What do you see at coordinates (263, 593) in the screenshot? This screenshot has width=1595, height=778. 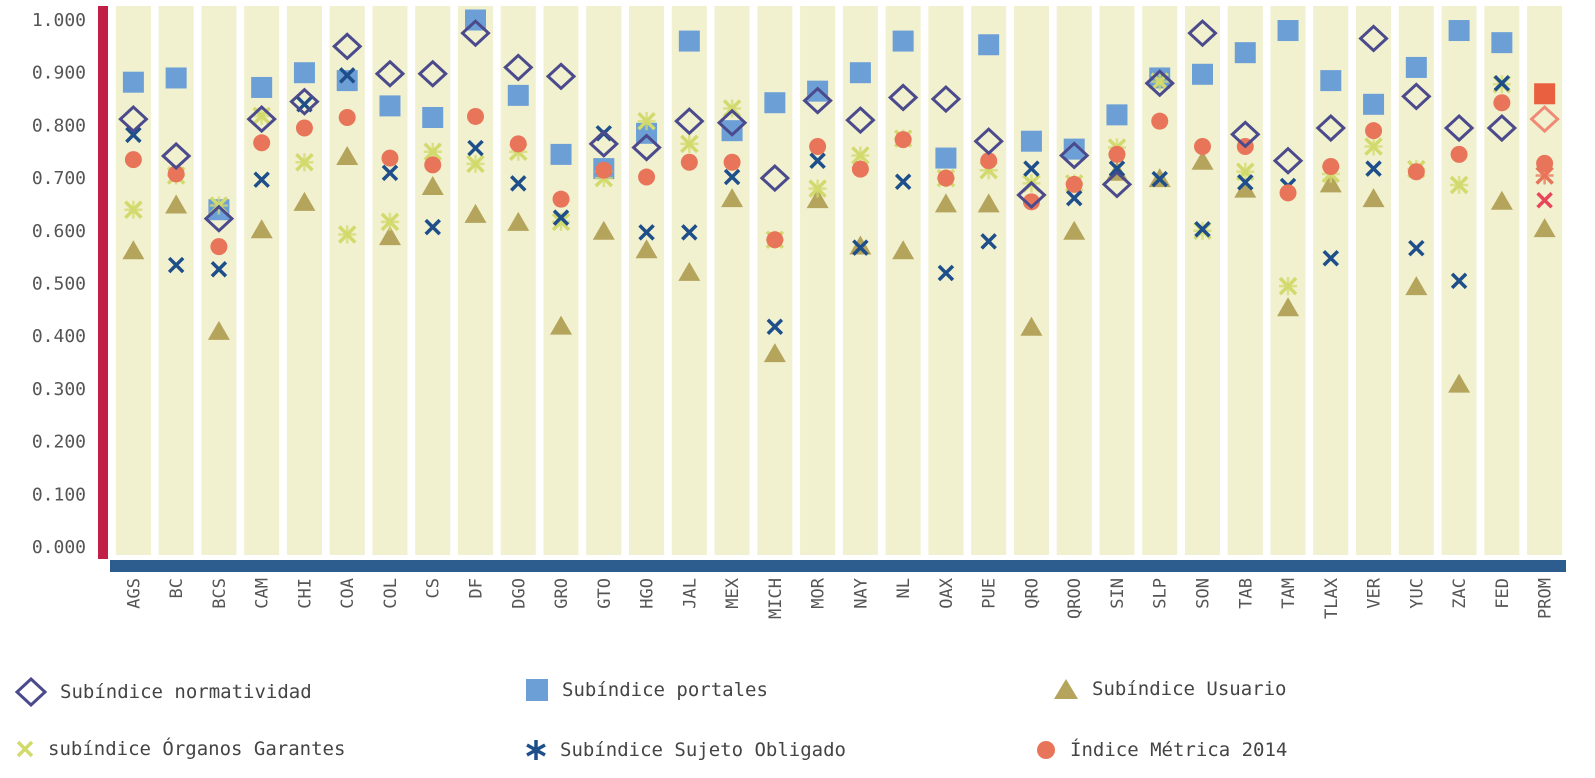 I see `x-tick-label: CAM` at bounding box center [263, 593].